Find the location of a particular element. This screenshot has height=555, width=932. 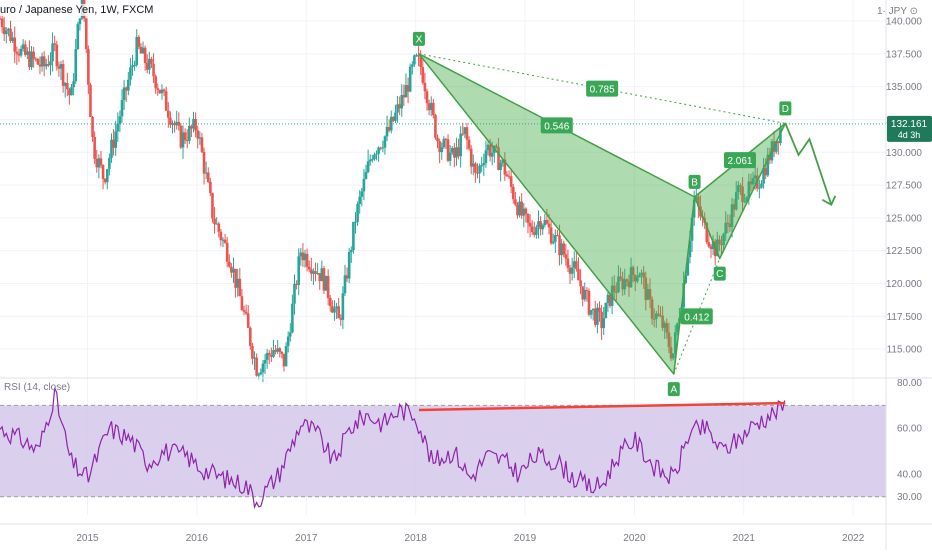

bar-countdown: 4d 3h is located at coordinates (909, 135).